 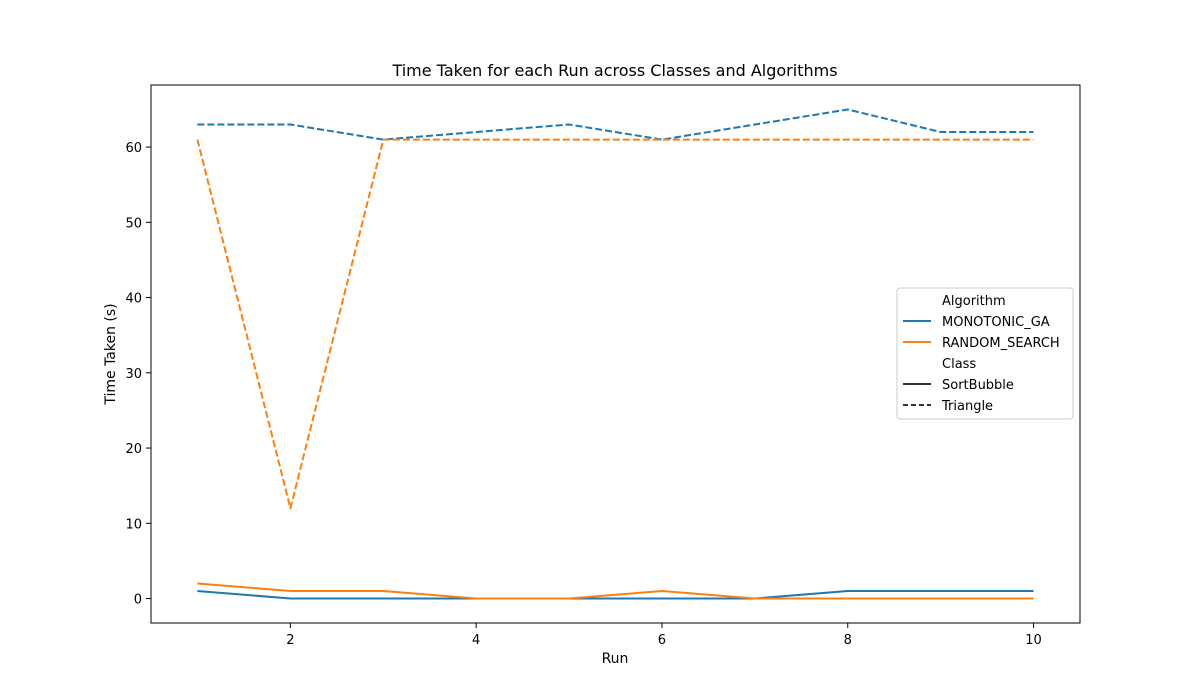 What do you see at coordinates (848, 640) in the screenshot?
I see `x-tick-label-8: 8` at bounding box center [848, 640].